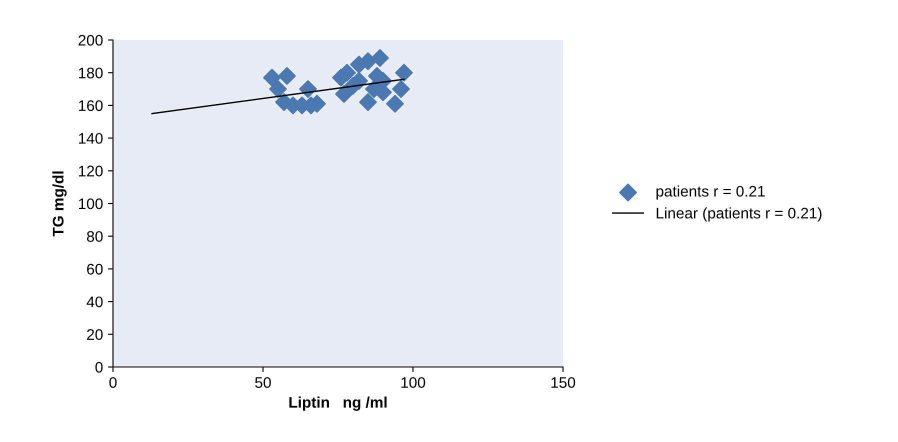 The width and height of the screenshot is (898, 442). Describe the element at coordinates (90, 106) in the screenshot. I see `y-tick-label: 160` at that location.